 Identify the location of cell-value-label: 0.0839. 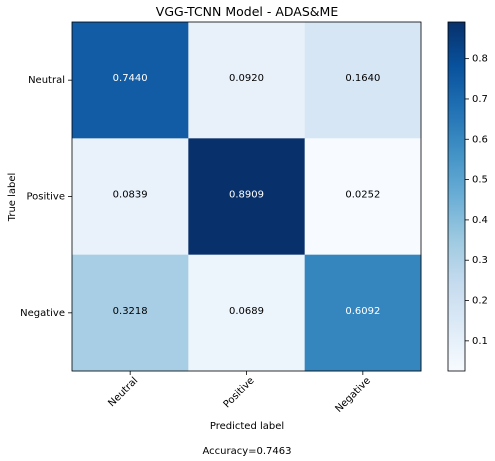
(130, 195).